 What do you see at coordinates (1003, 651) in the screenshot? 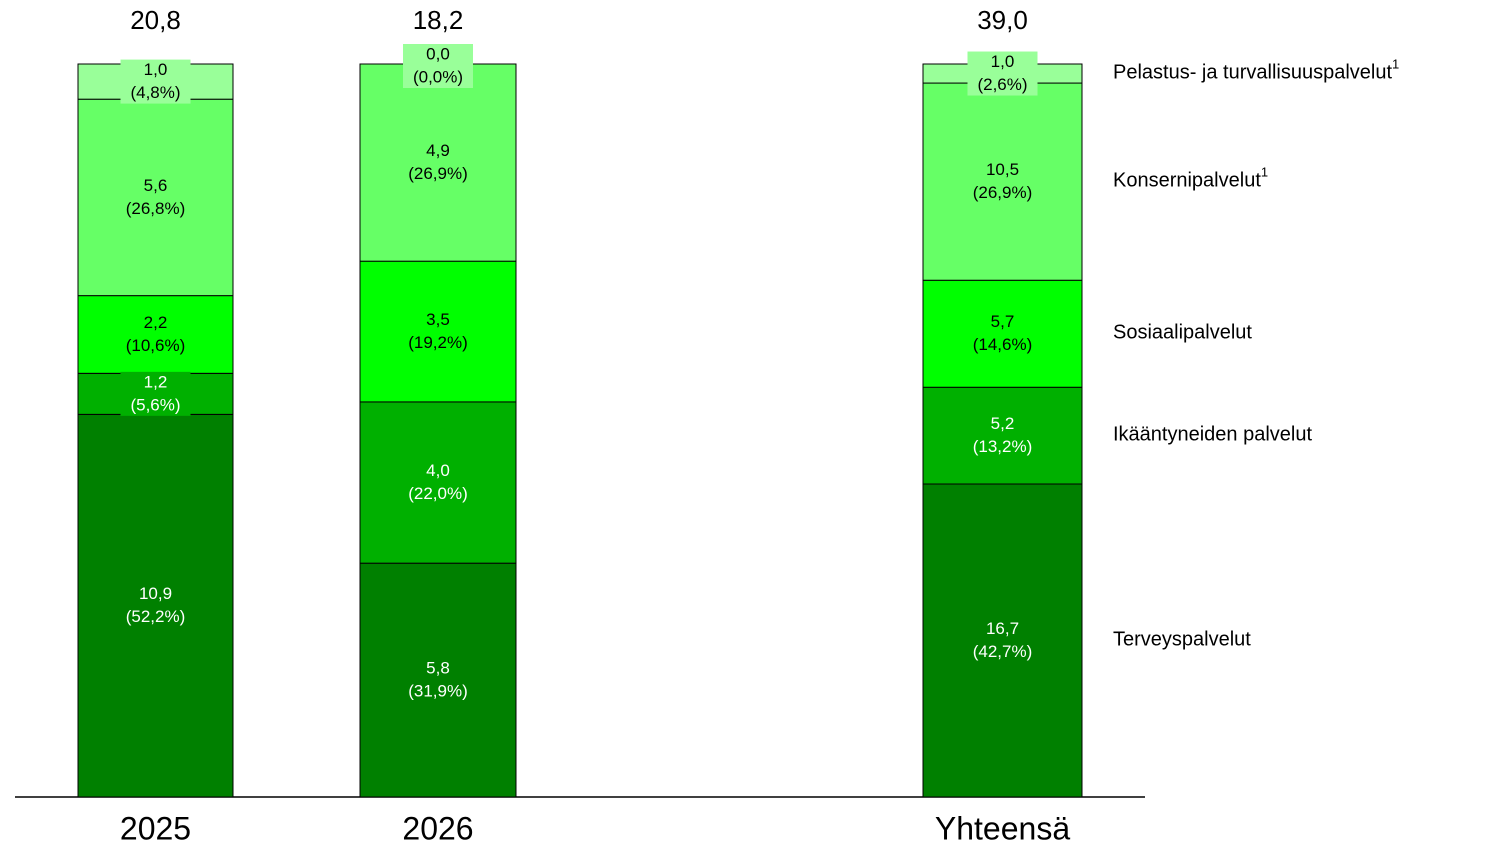
I see `data-label: (42,7%)` at bounding box center [1003, 651].